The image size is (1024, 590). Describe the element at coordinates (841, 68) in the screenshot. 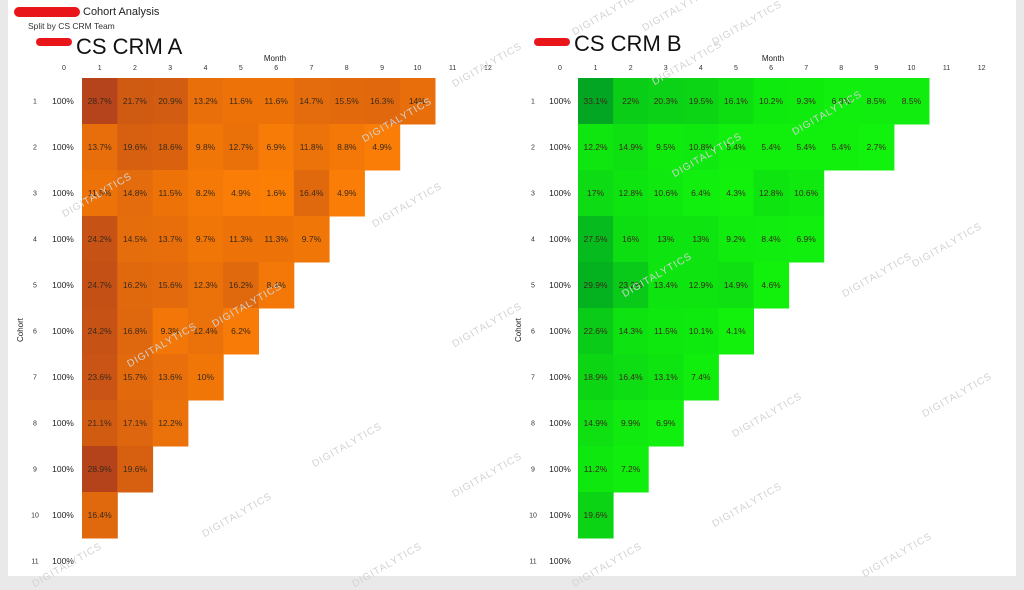

I see `x-tick-label: 8` at that location.